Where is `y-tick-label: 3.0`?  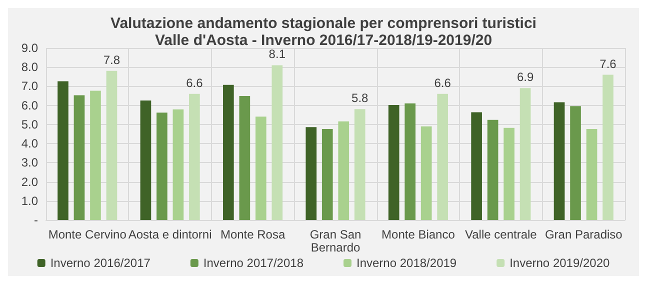
y-tick-label: 3.0 is located at coordinates (29, 163).